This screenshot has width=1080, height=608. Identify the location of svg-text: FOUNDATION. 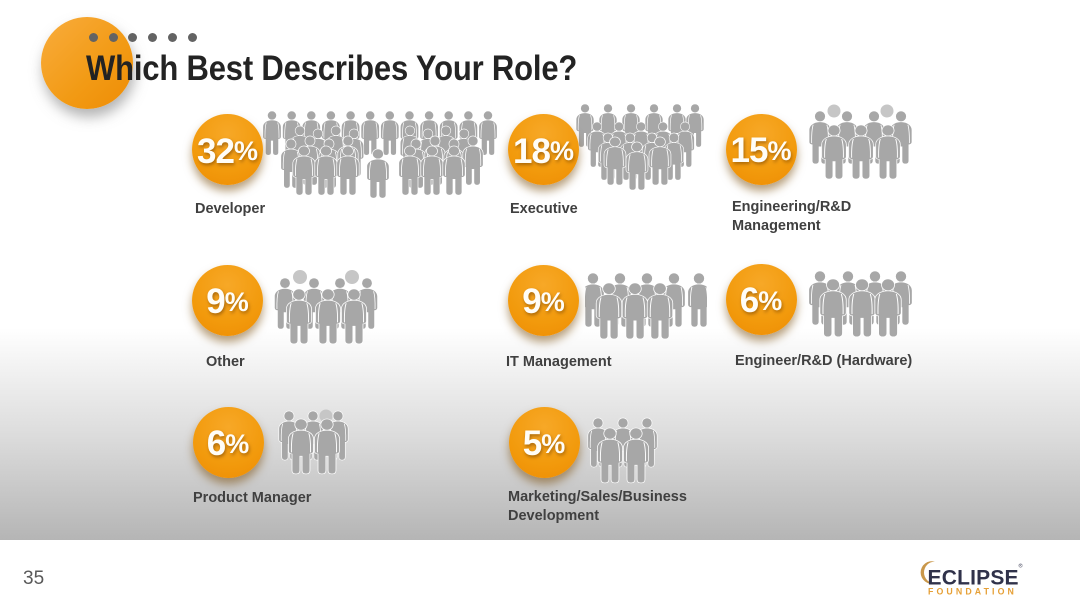
(972, 592).